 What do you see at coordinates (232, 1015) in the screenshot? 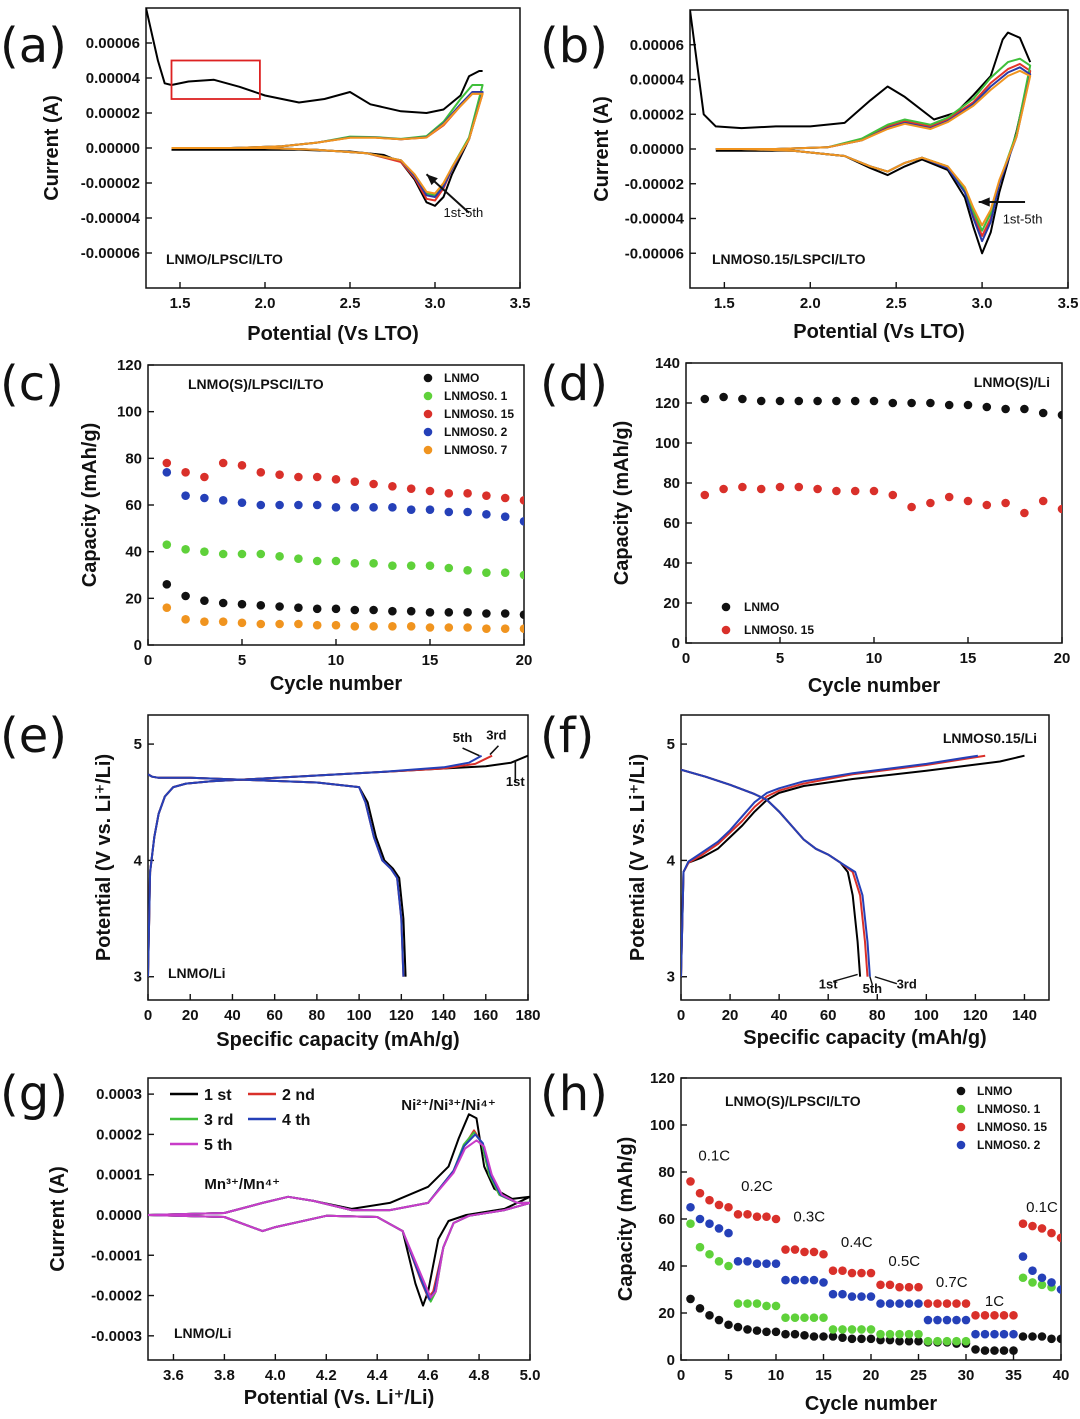
I see `x-tick-label: 40` at bounding box center [232, 1015].